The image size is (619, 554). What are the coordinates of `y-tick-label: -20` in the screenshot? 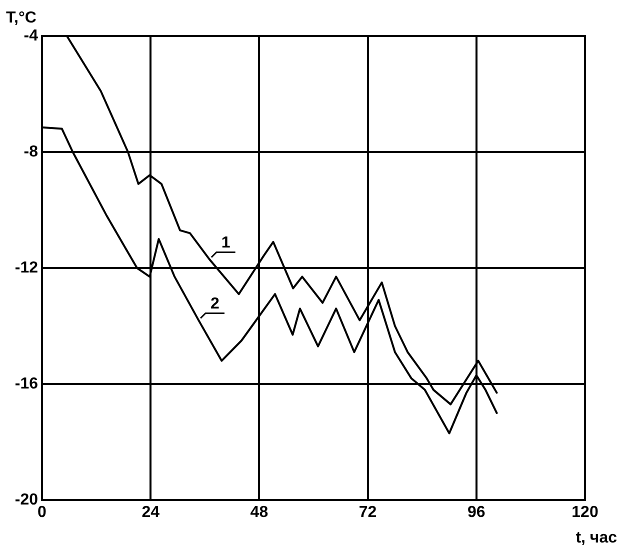 It's located at (26, 499).